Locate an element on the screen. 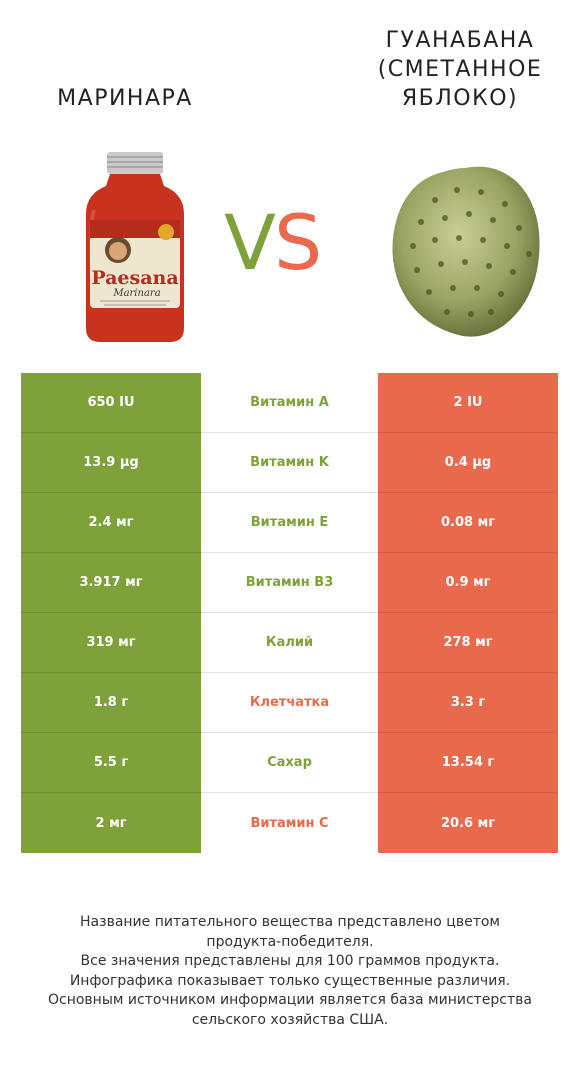  right-product-title-line: (СМЕТАННОЕ is located at coordinates (460, 69).